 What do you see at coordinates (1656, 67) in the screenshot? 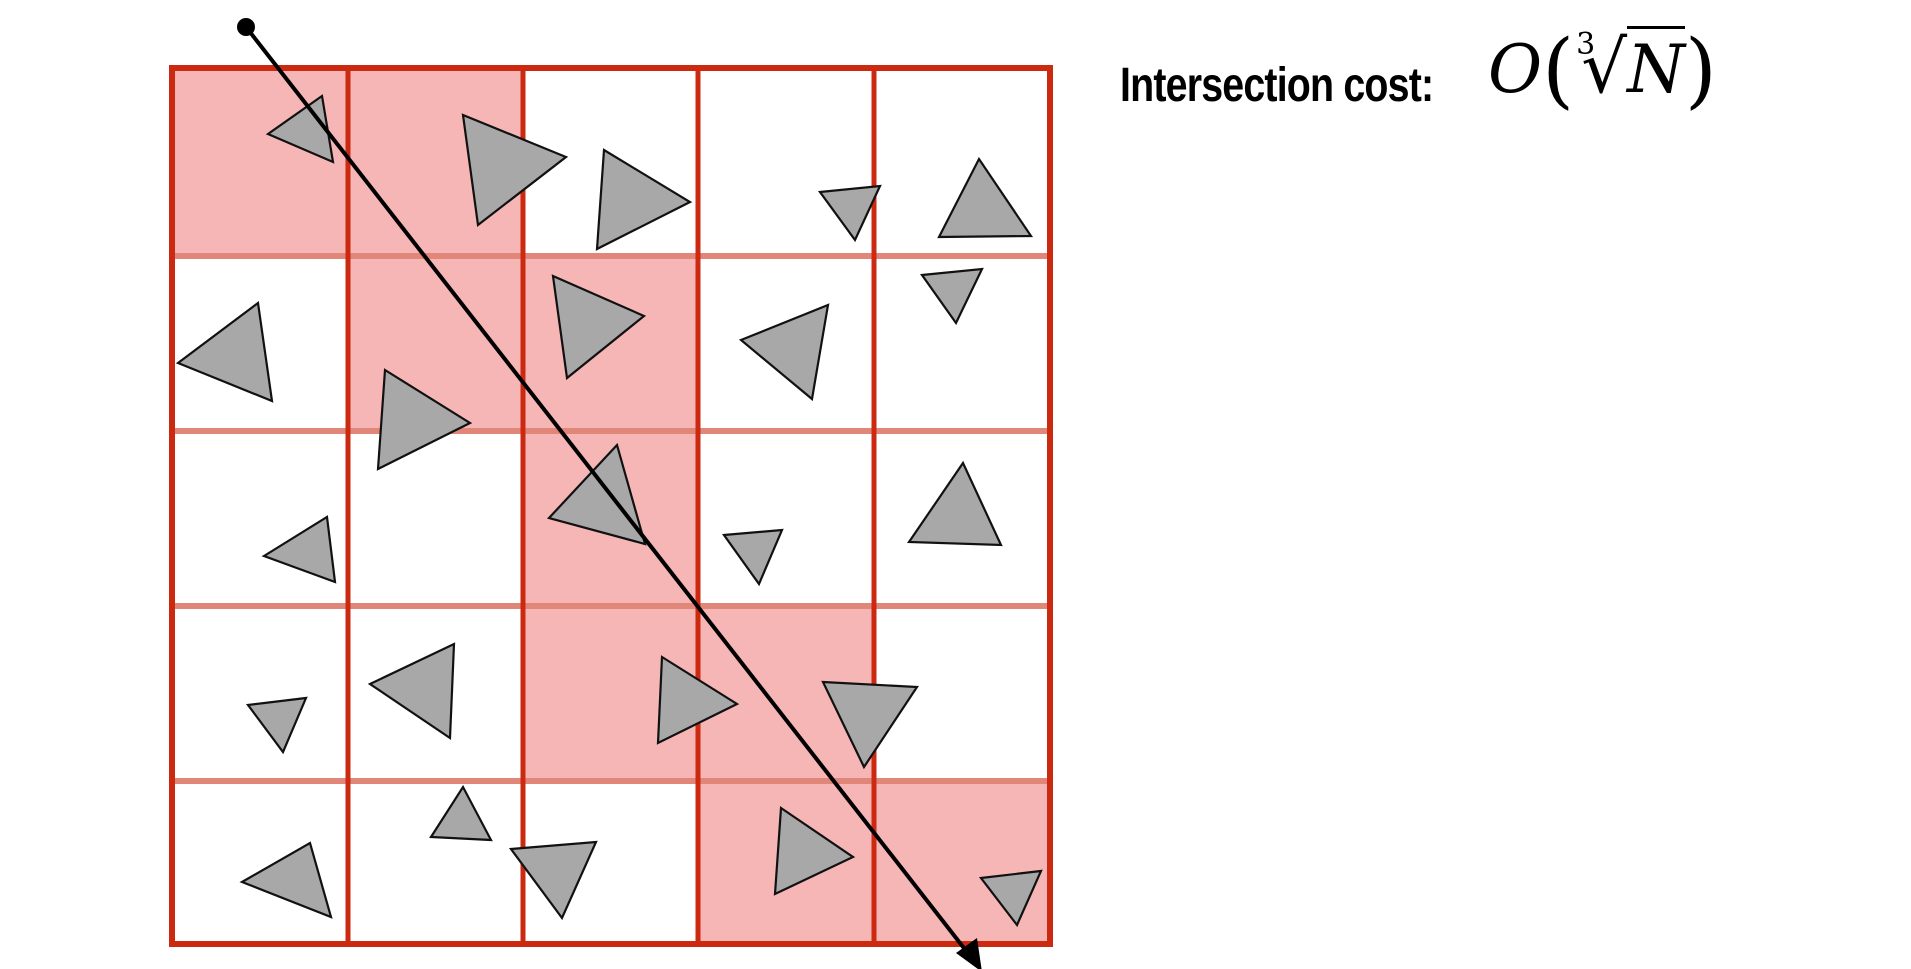
I see `radicand: N` at bounding box center [1656, 67].